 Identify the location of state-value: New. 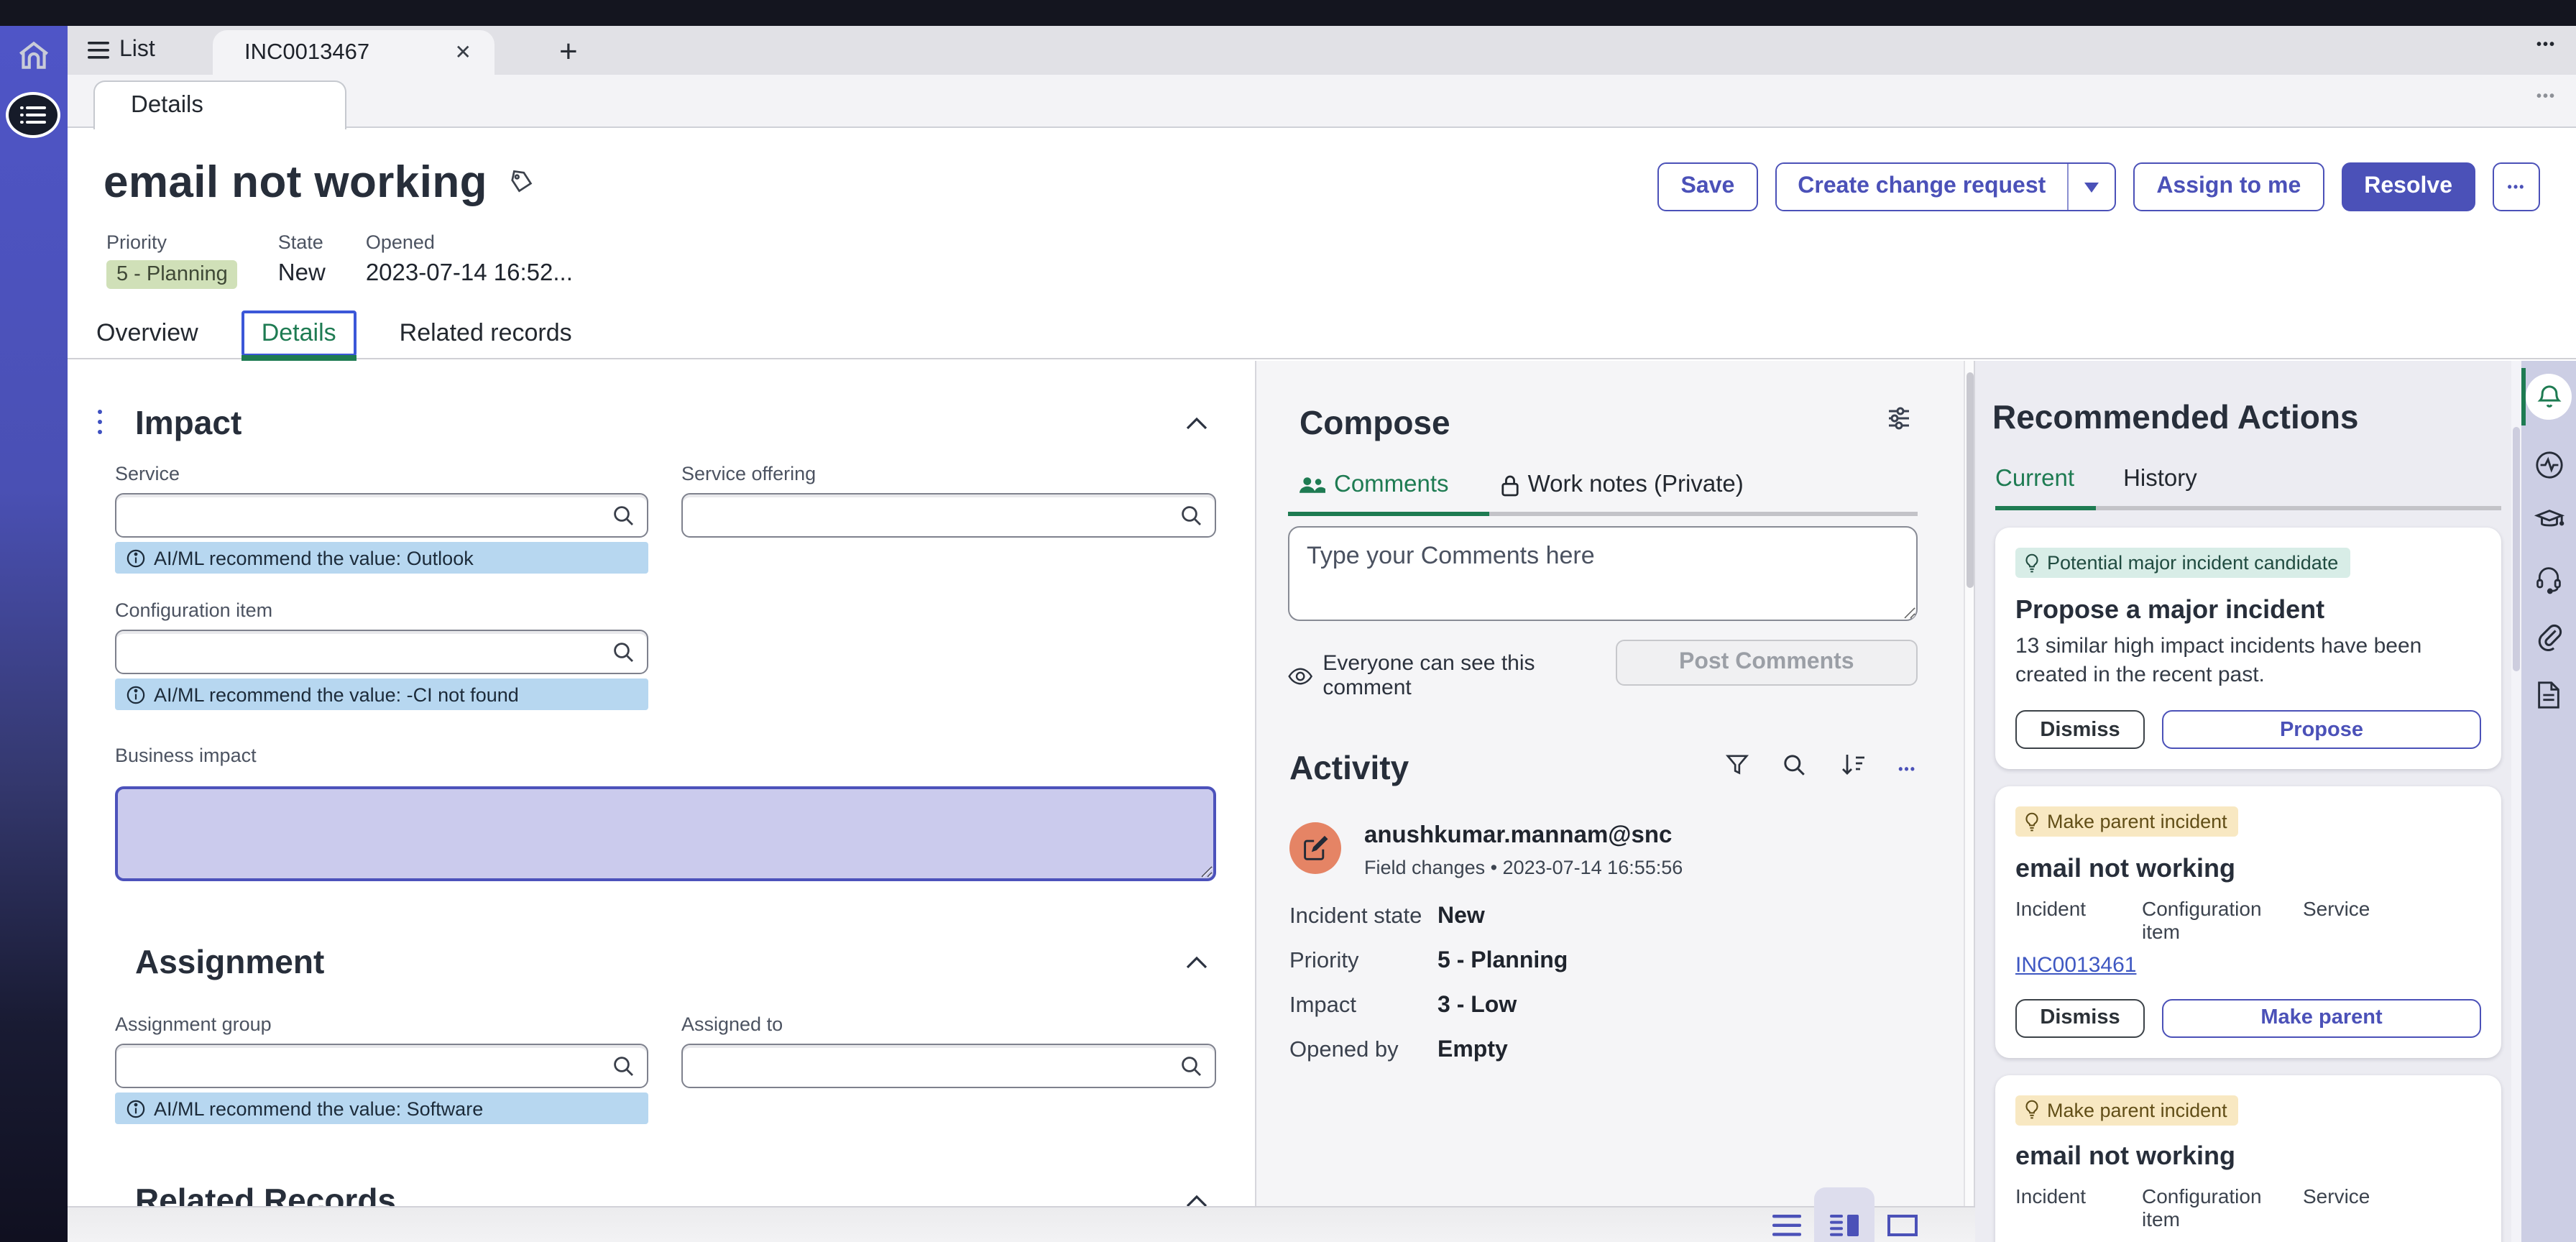
(301, 273).